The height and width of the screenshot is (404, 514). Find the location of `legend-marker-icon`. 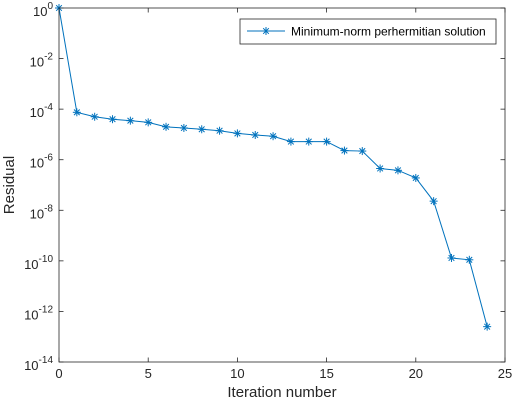

legend-marker-icon is located at coordinates (266, 31).